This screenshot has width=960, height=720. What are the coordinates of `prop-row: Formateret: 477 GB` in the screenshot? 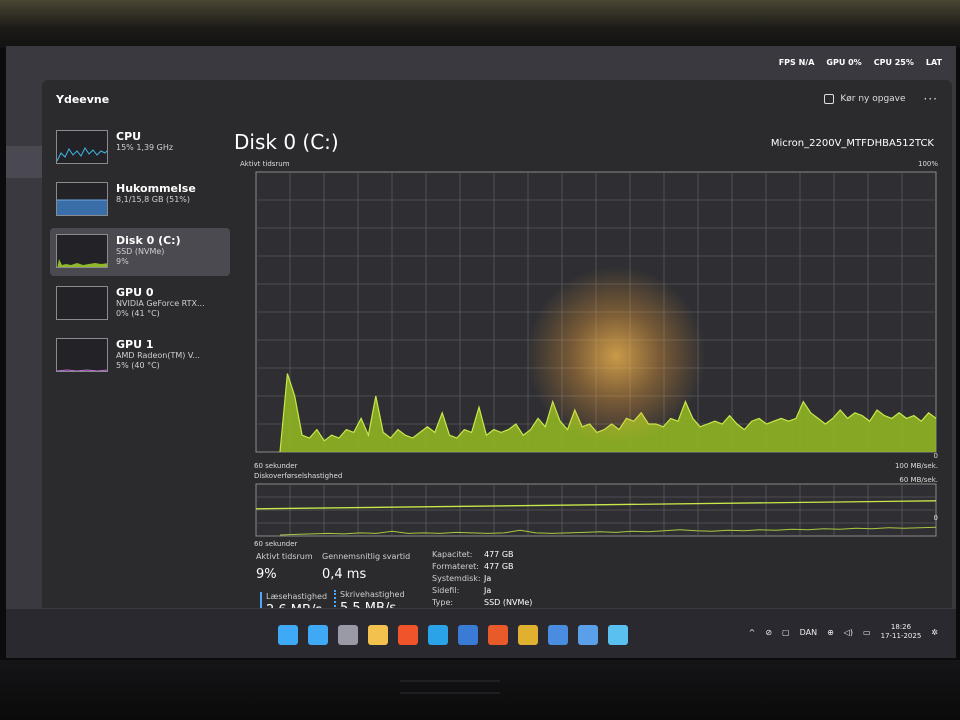 It's located at (482, 568).